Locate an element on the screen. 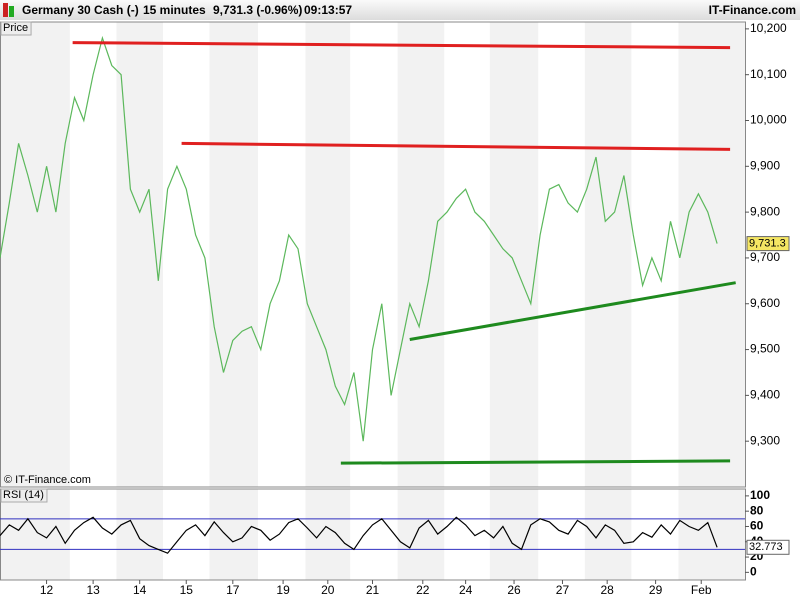 This screenshot has width=800, height=600. copyright: © IT-Finance.com is located at coordinates (47, 480).